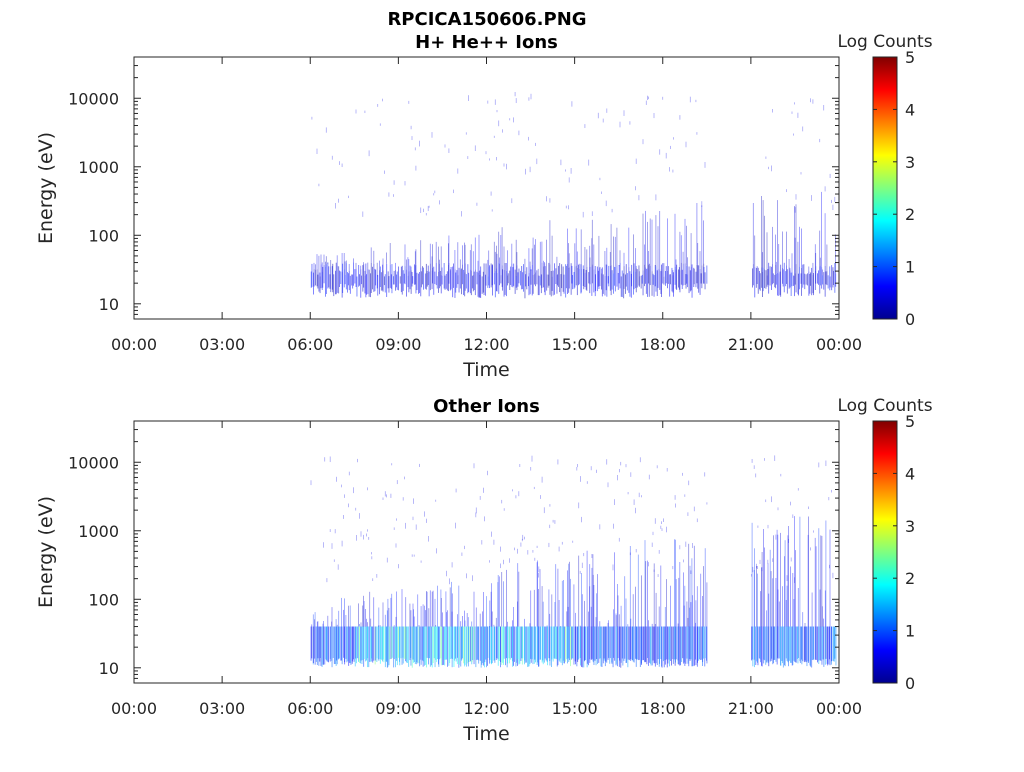 This screenshot has height=772, width=1024. What do you see at coordinates (486, 370) in the screenshot?
I see `x-axis-label: Time` at bounding box center [486, 370].